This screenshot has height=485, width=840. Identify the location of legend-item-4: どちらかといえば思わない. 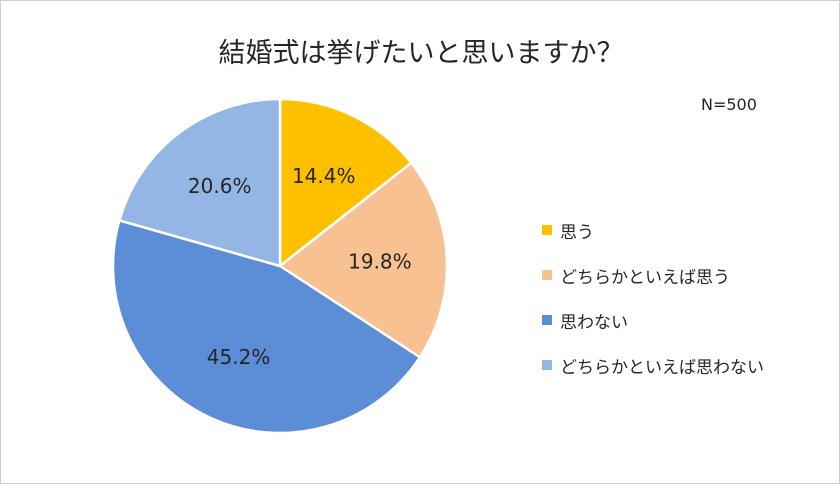
(653, 365).